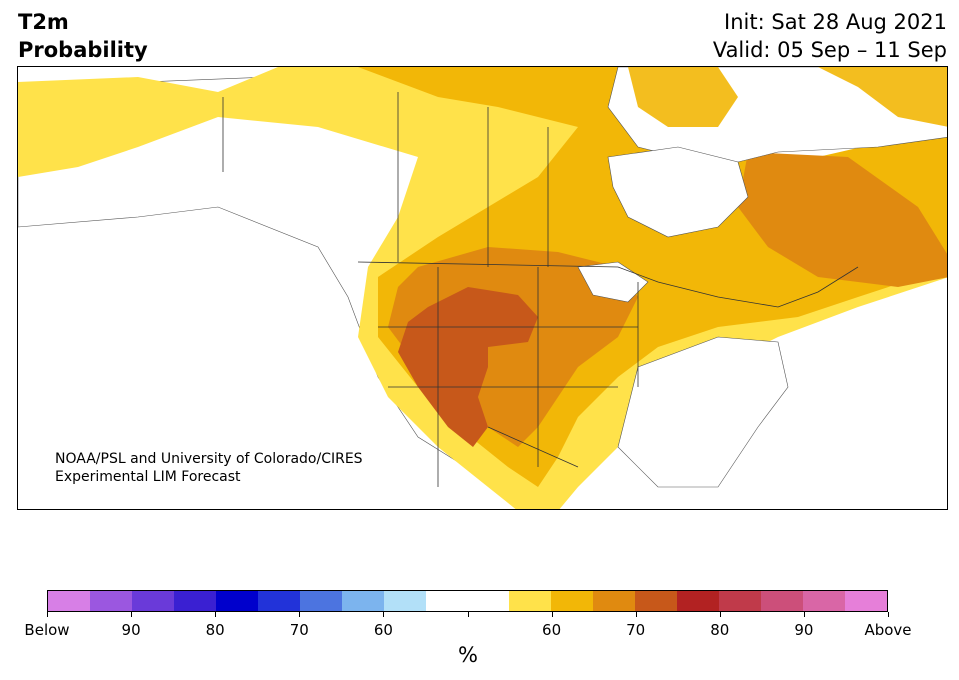  Describe the element at coordinates (148, 477) in the screenshot. I see `credit-line-2: Experimental LIM Forecast` at that location.